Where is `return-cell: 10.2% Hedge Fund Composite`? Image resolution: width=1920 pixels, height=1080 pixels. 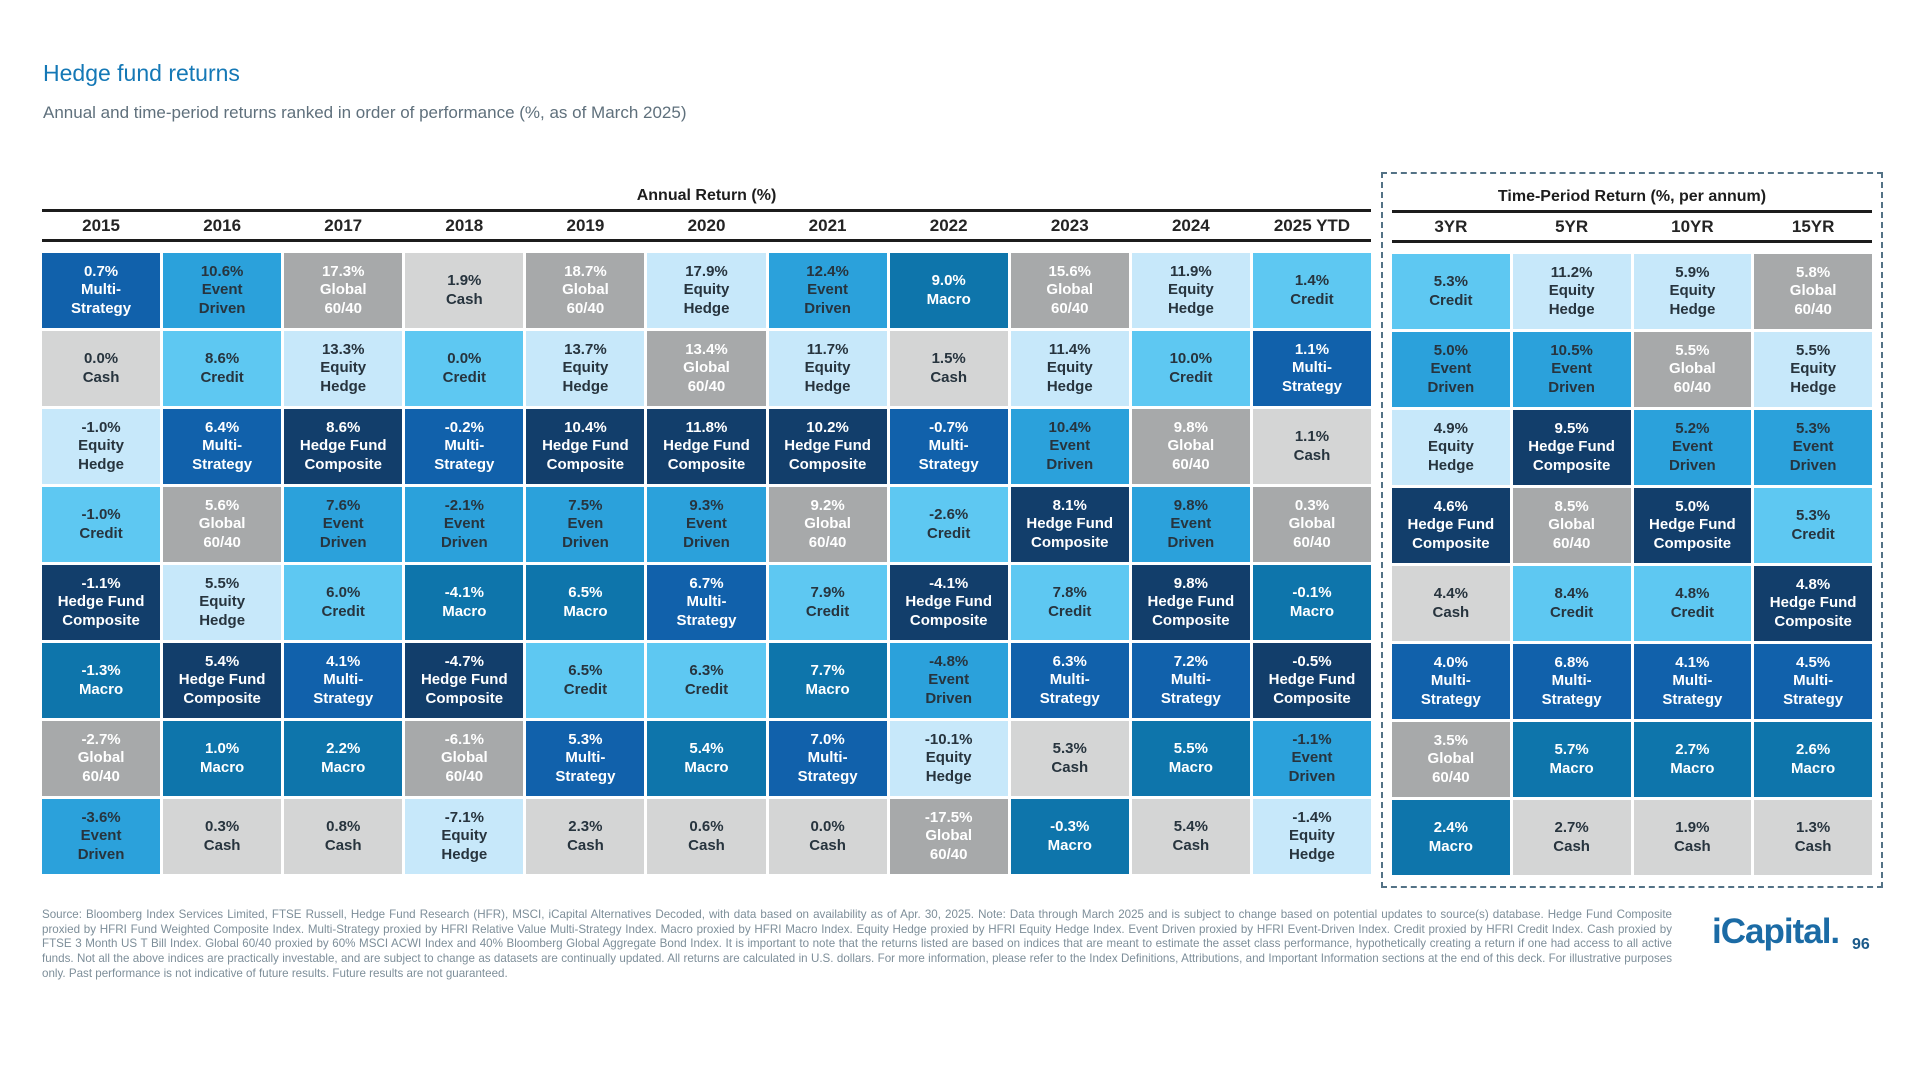 return-cell: 10.2% Hedge Fund Composite is located at coordinates (827, 446).